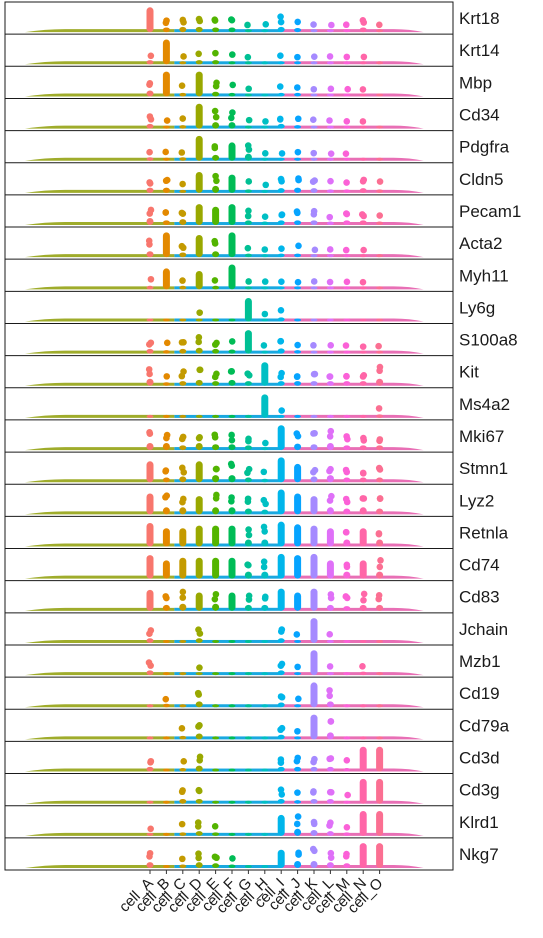 The image size is (543, 938). What do you see at coordinates (363, 641) in the screenshot?
I see `expression-jchain-cell_n` at bounding box center [363, 641].